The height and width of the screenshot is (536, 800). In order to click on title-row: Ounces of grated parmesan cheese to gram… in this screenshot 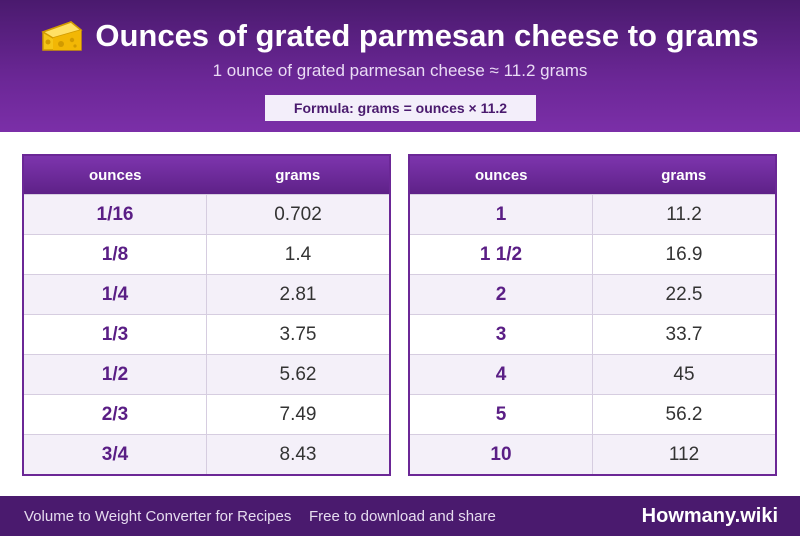, I will do `click(400, 36)`.